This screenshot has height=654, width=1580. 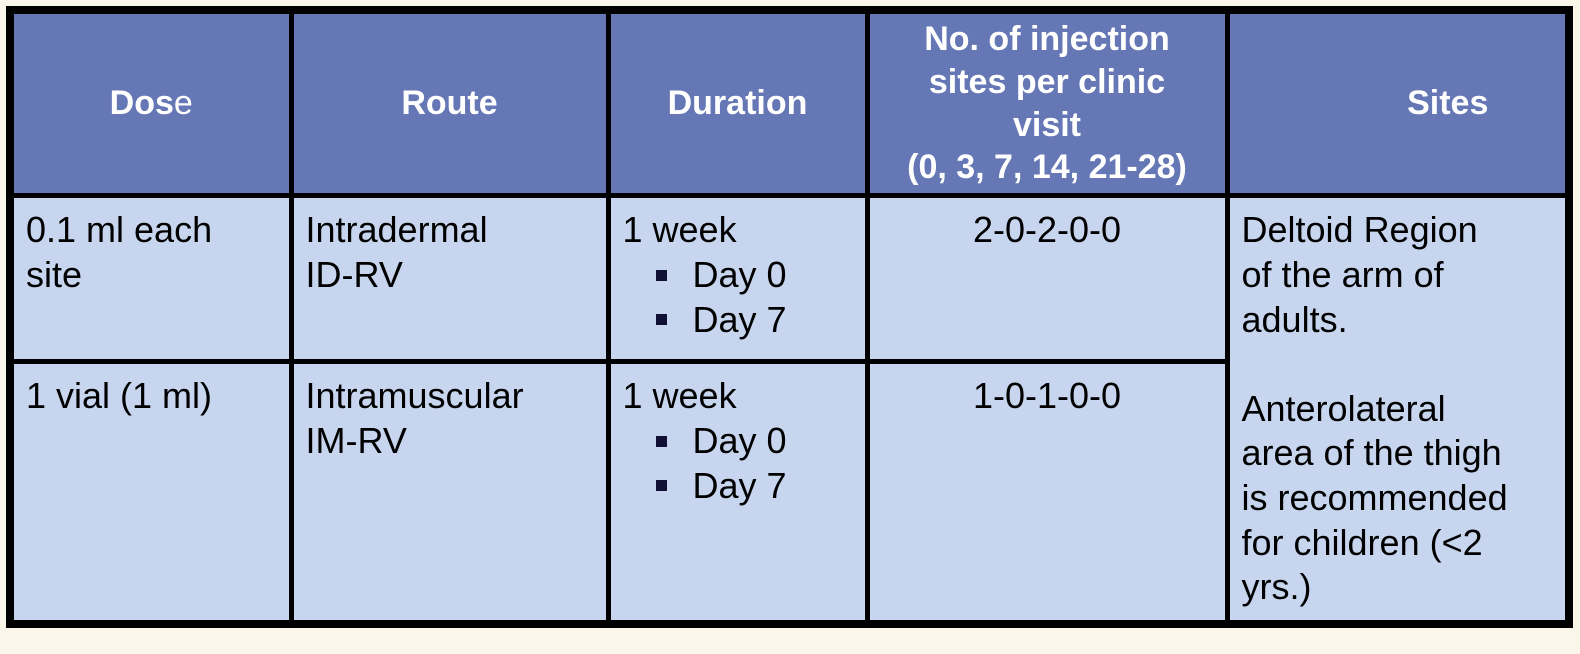 I want to click on header-dose-label-bold: Dos, so click(x=141, y=103).